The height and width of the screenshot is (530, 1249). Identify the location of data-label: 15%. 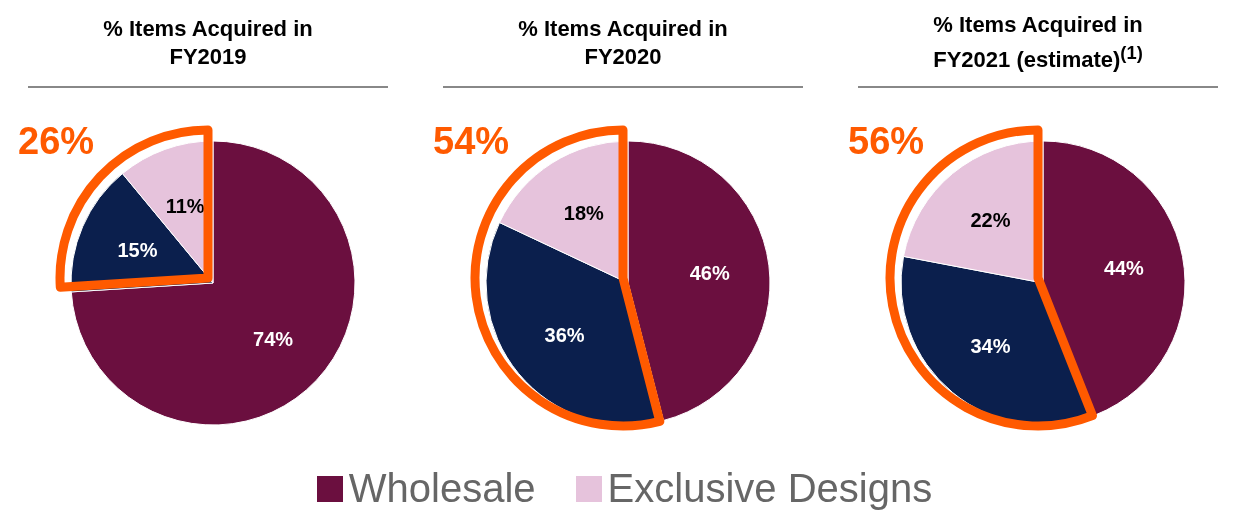
(137, 250).